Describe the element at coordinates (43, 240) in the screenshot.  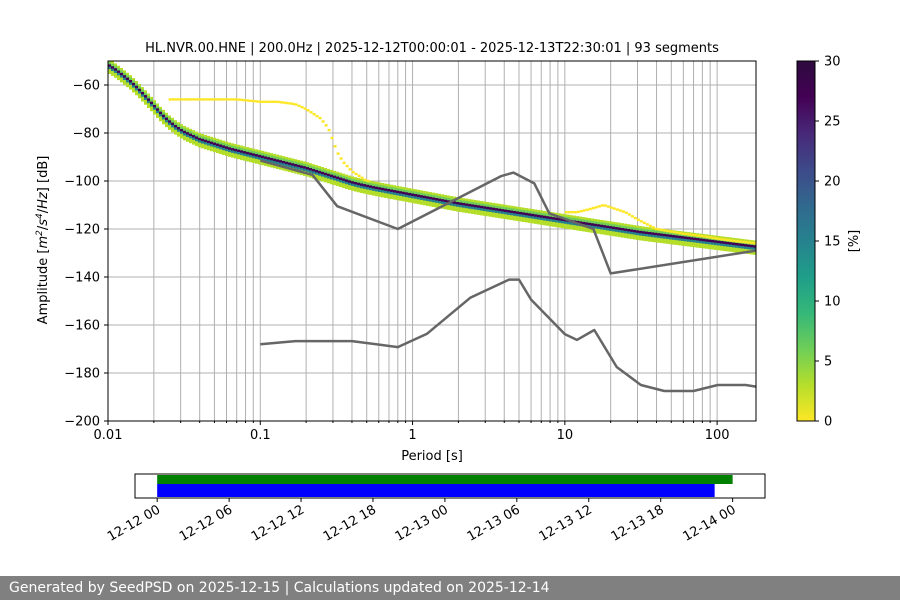
I see `y-axis-label: Amplitude [m2/s4/Hz] [dB]` at that location.